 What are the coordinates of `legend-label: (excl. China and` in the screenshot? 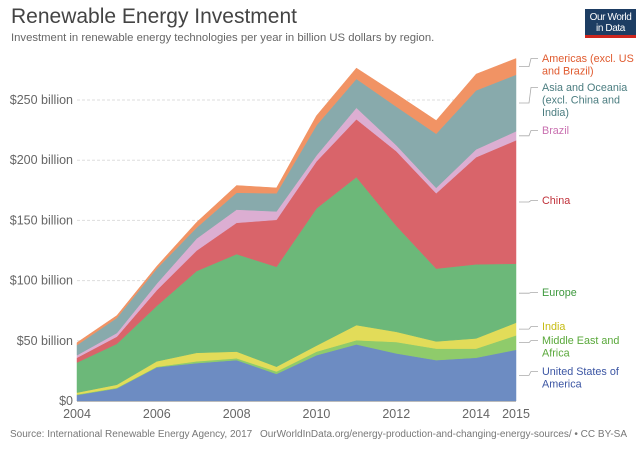 It's located at (581, 101).